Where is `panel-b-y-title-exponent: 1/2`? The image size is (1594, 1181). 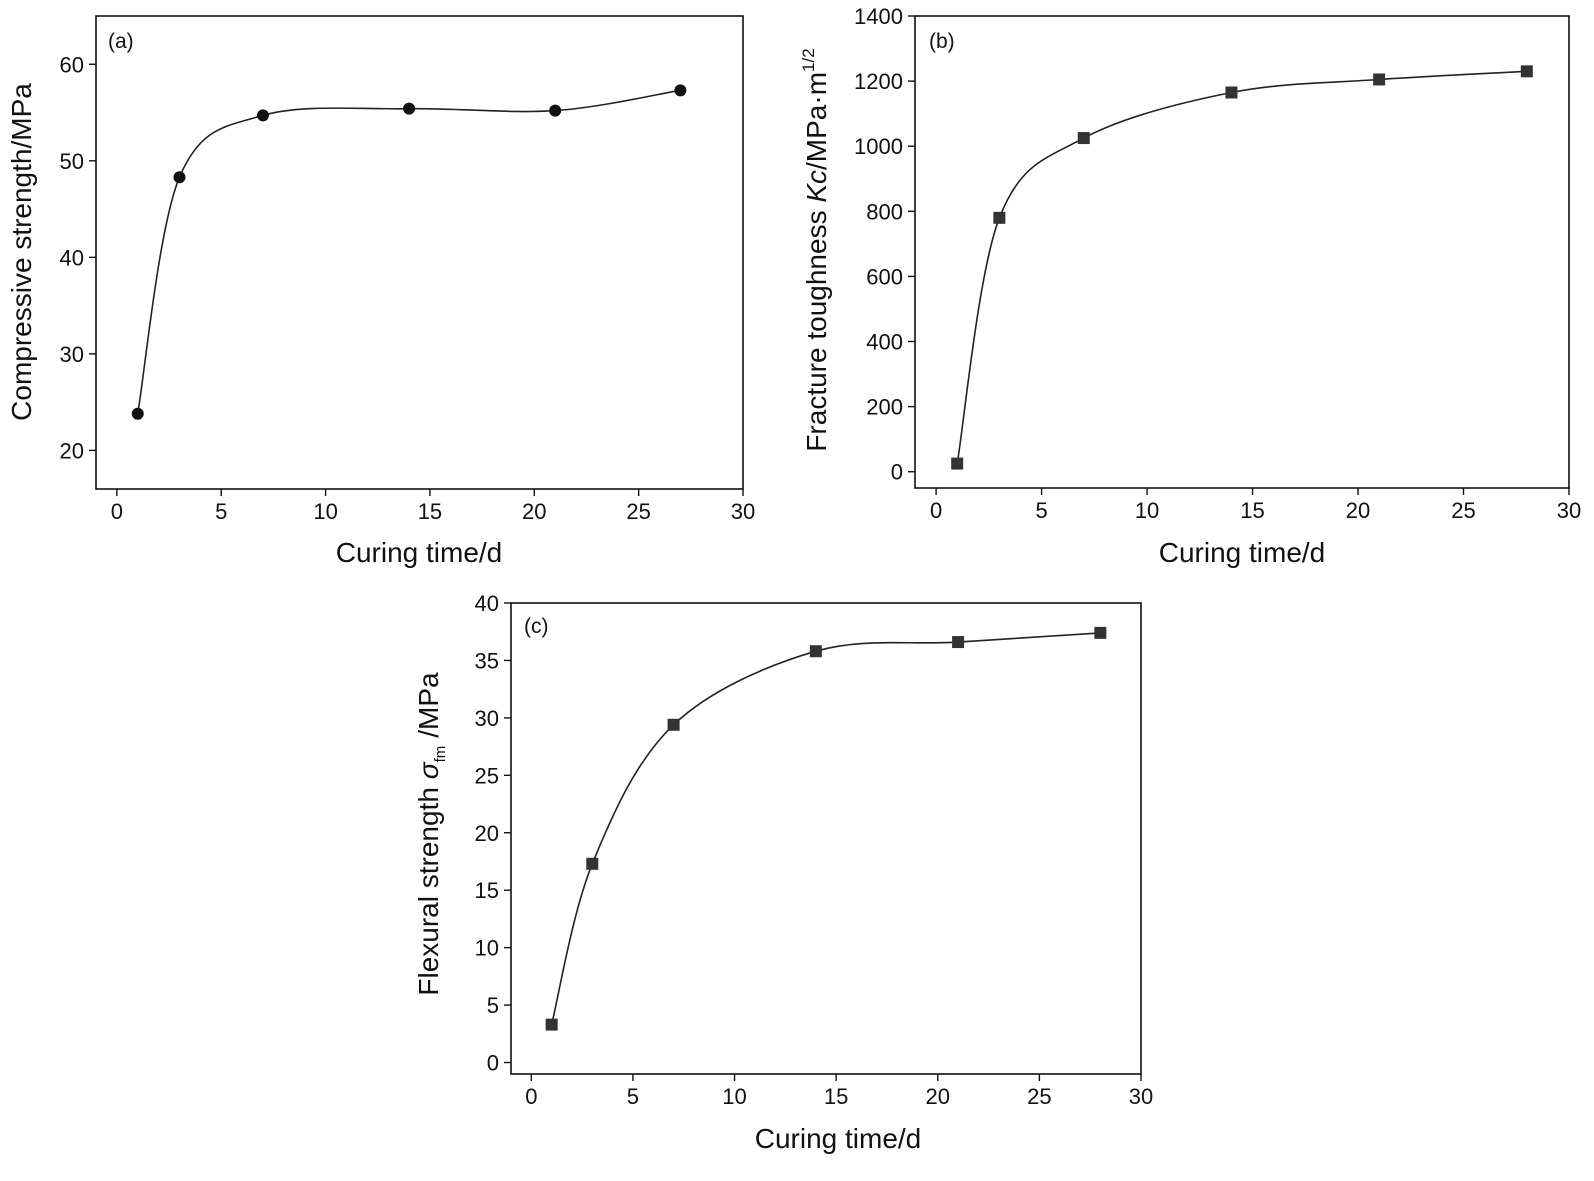 panel-b-y-title-exponent: 1/2 is located at coordinates (808, 60).